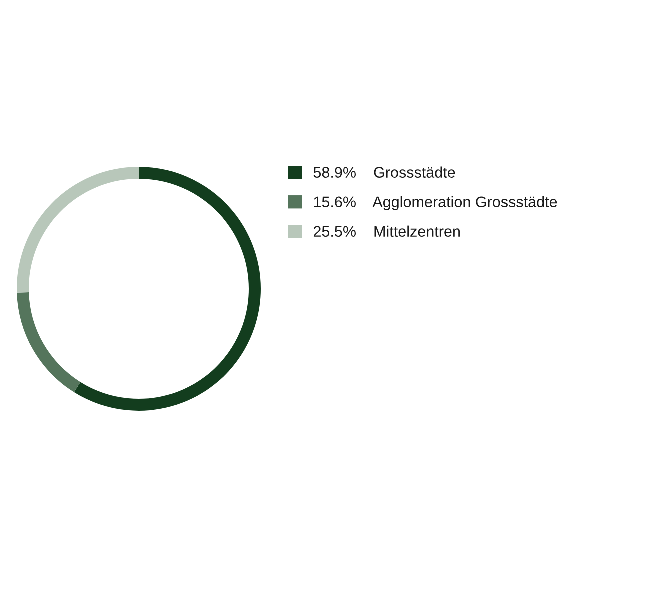 This screenshot has height=600, width=670. What do you see at coordinates (436, 203) in the screenshot?
I see `legend-label: 15.6% Agglomeration Grossstädte` at bounding box center [436, 203].